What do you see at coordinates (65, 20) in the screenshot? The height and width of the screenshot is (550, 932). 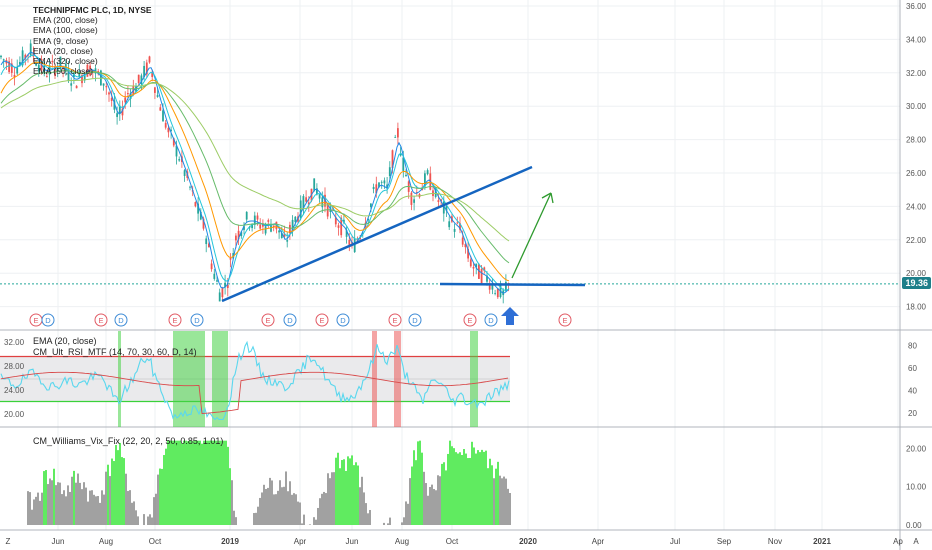 I see `overlay-ema200: EMA (200, close)` at bounding box center [65, 20].